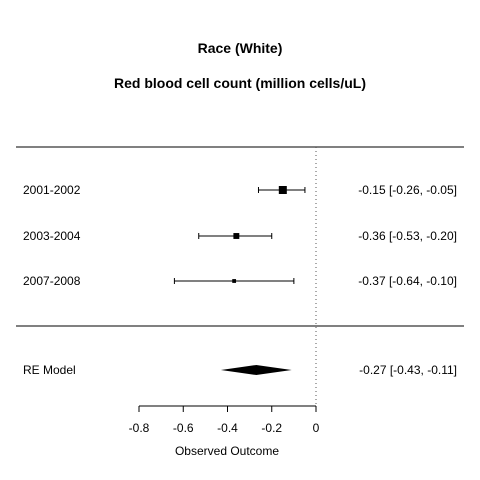 This screenshot has width=480, height=480. I want to click on summary-diamond, so click(256, 370).